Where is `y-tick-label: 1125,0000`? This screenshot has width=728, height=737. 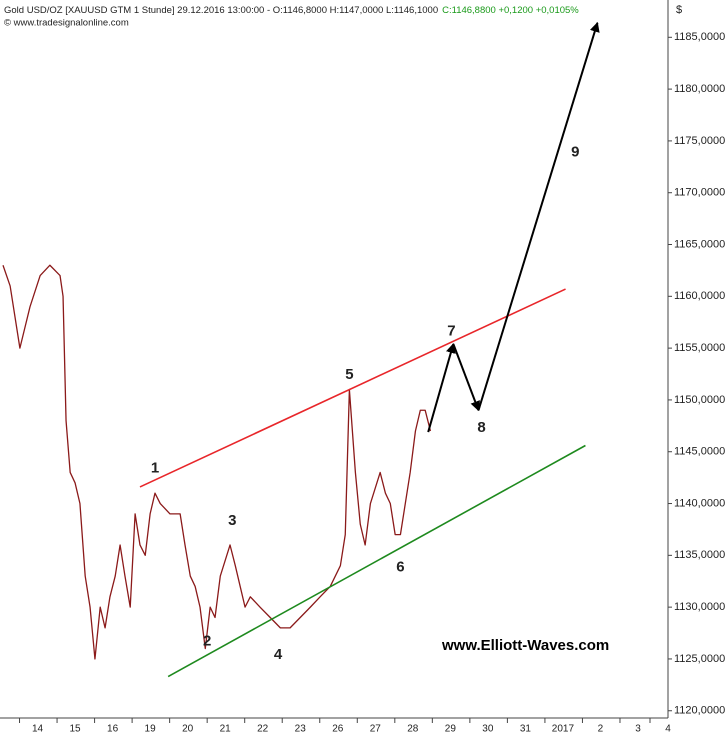
y-tick-label: 1125,0000 is located at coordinates (699, 659).